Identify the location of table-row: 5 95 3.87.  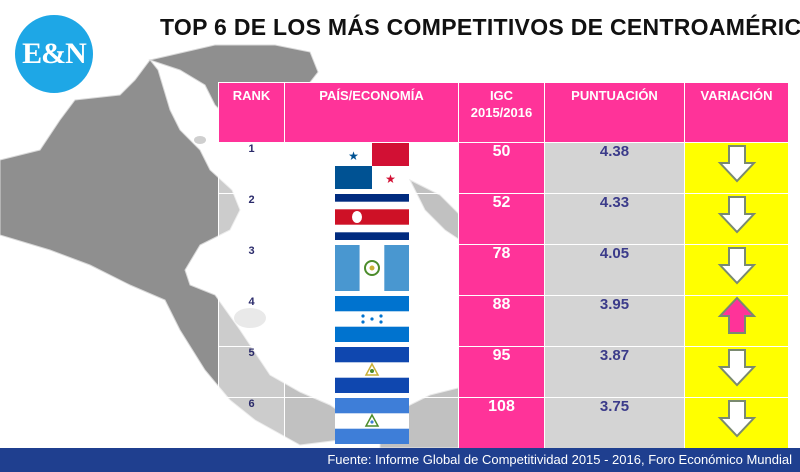
(503, 372).